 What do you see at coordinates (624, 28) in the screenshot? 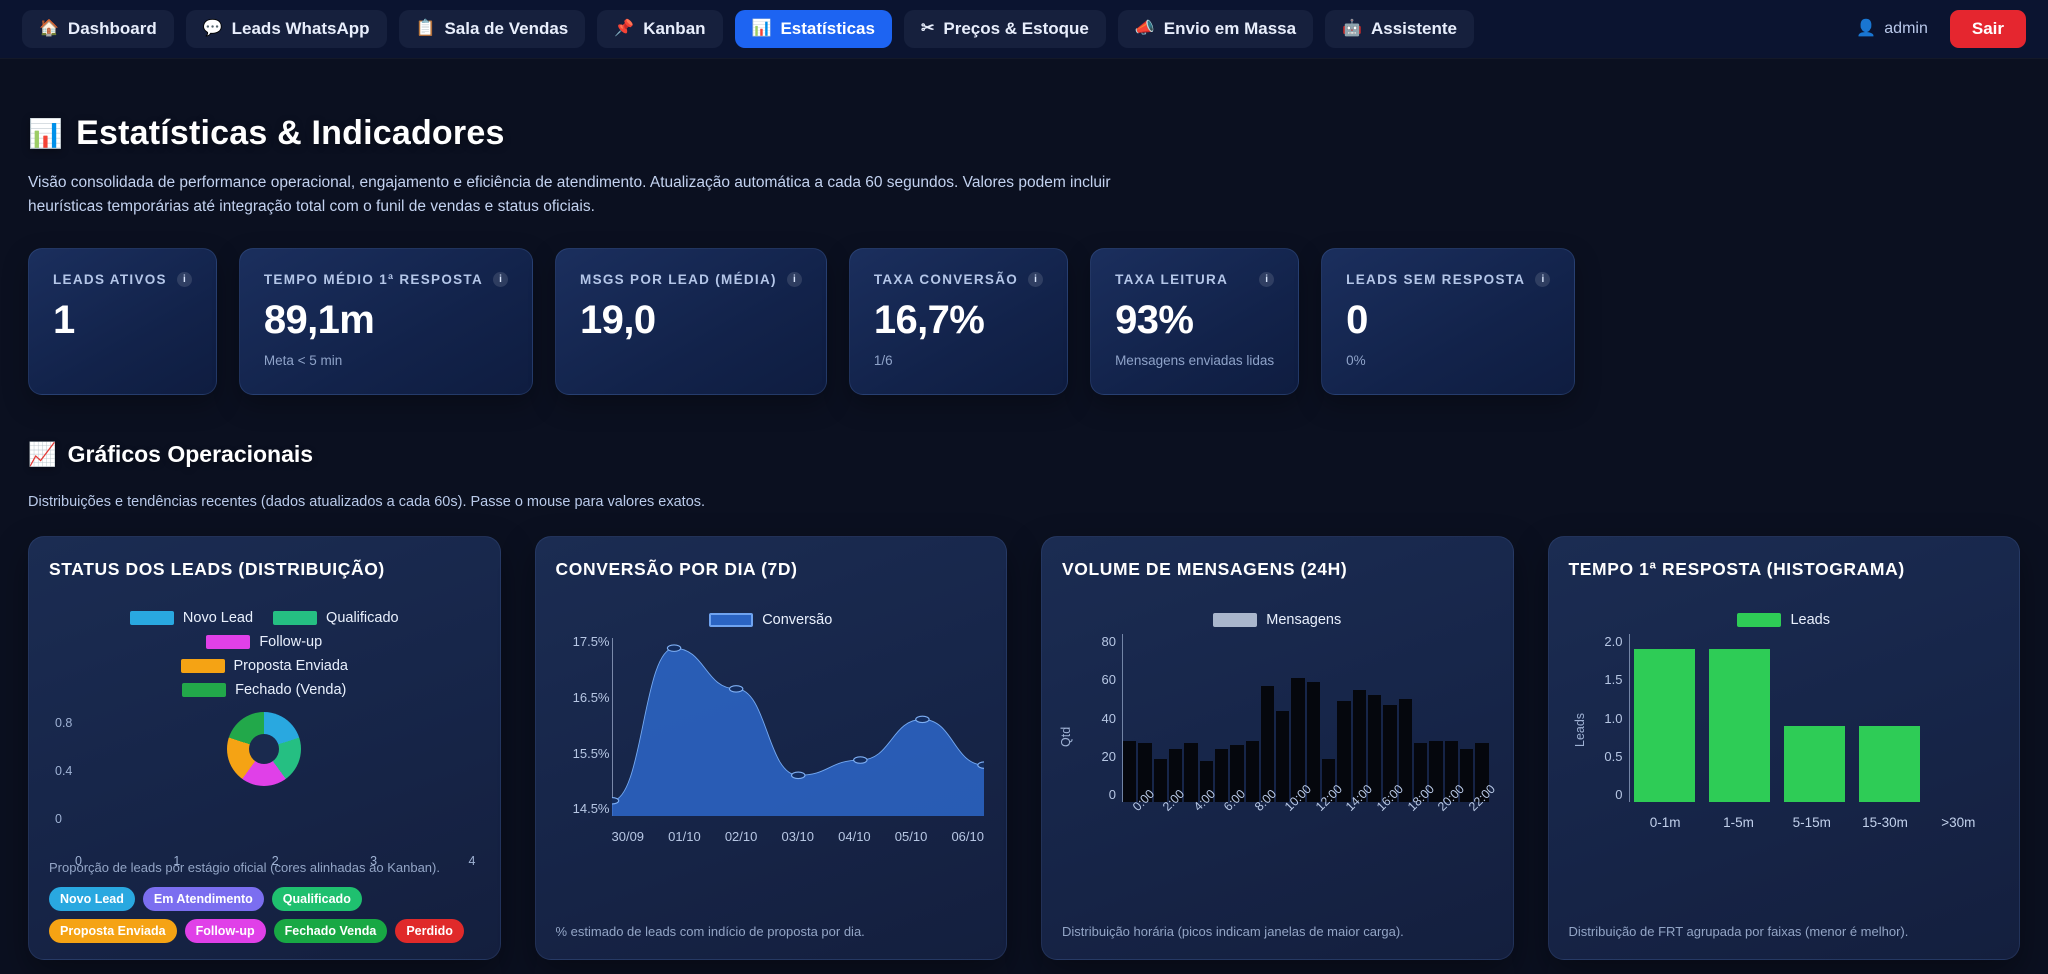
I see `pin-icon: 📌` at bounding box center [624, 28].